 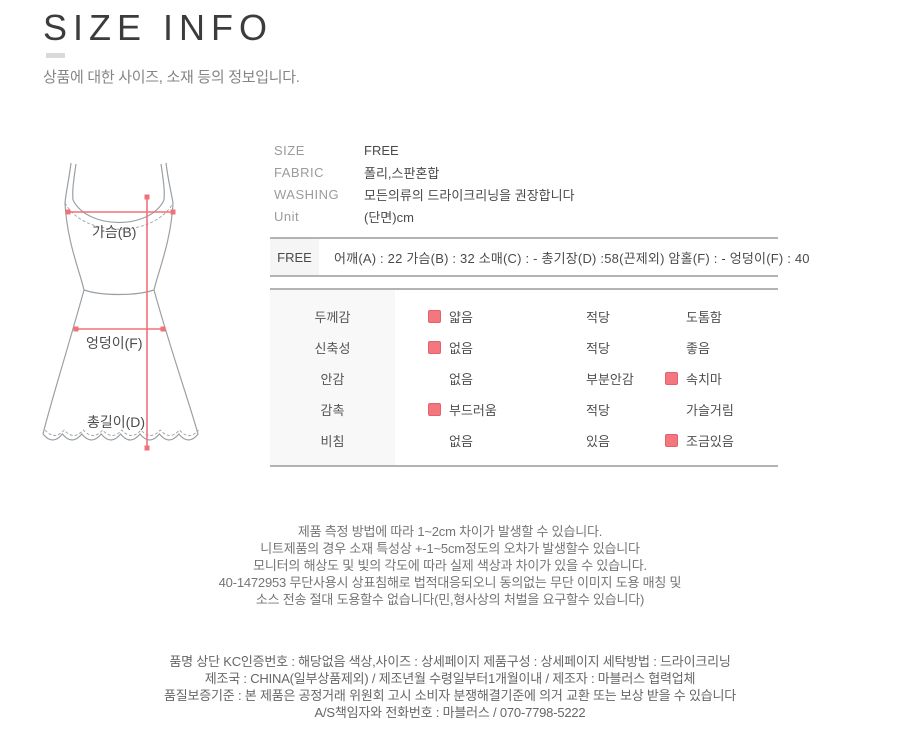 What do you see at coordinates (450, 548) in the screenshot?
I see `note-line: 니트제품의 경우 소재 특성상 +-1~5cm정도의 오차가 발생할수 있습니다` at bounding box center [450, 548].